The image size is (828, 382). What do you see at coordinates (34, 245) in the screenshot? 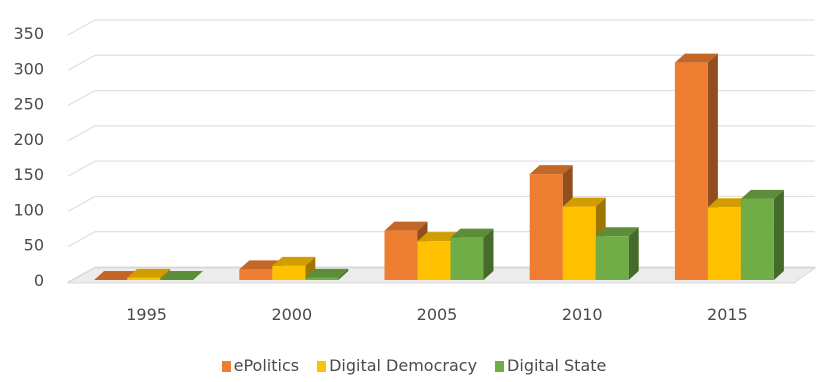
I see `y-tick-label: 50` at bounding box center [34, 245].